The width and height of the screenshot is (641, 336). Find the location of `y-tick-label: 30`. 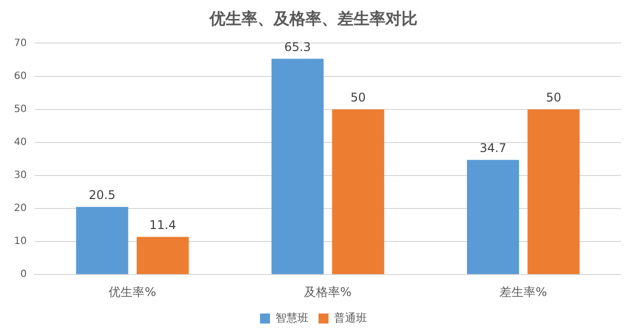

y-tick-label: 30 is located at coordinates (20, 176).